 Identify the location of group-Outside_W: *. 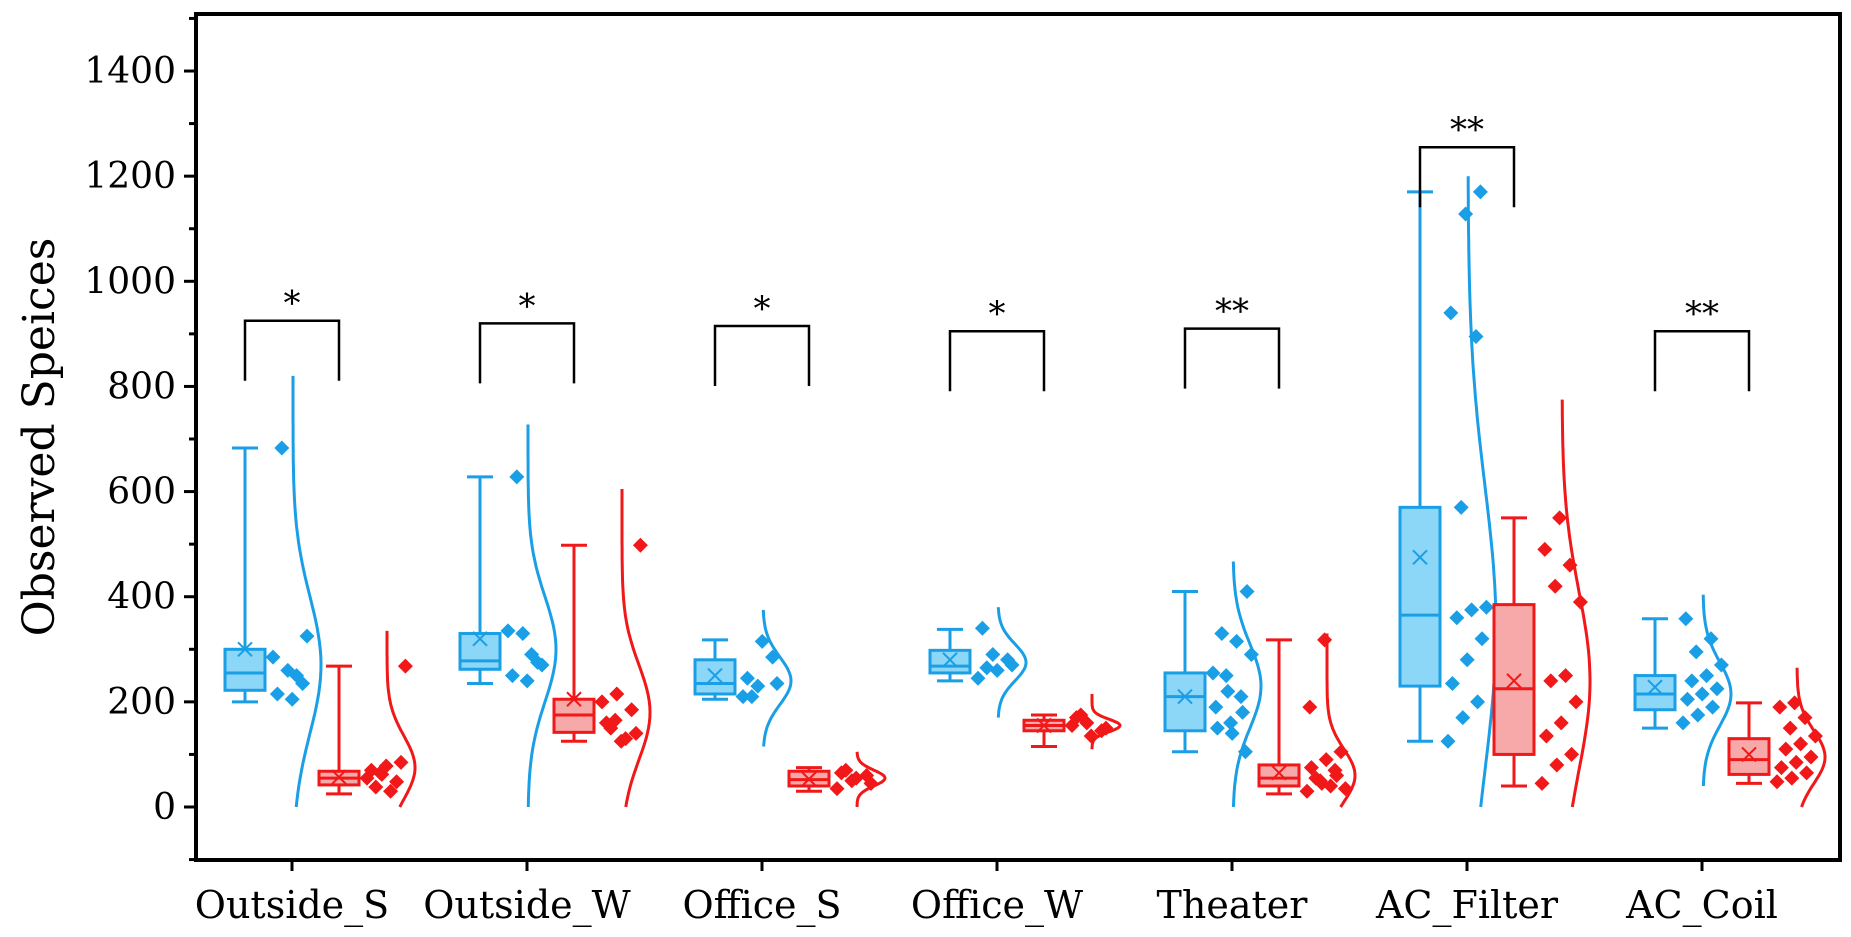
(555, 547).